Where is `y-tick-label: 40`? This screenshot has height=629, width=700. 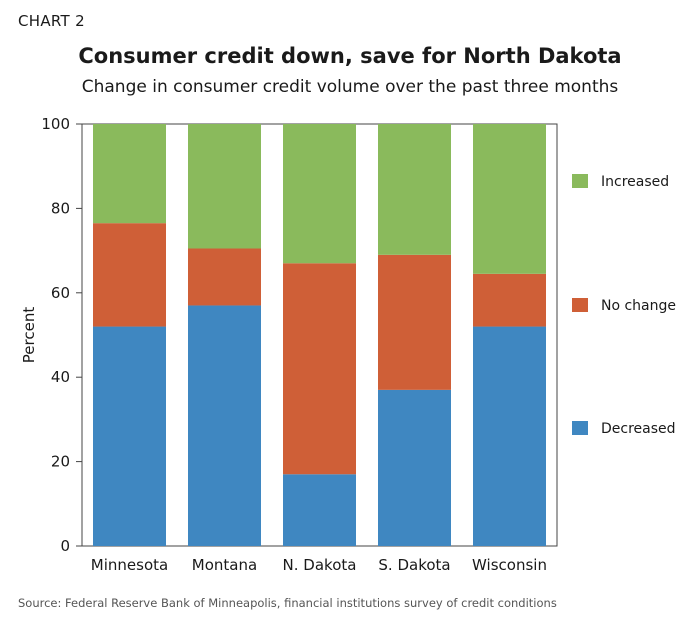
y-tick-label: 40 is located at coordinates (60, 377).